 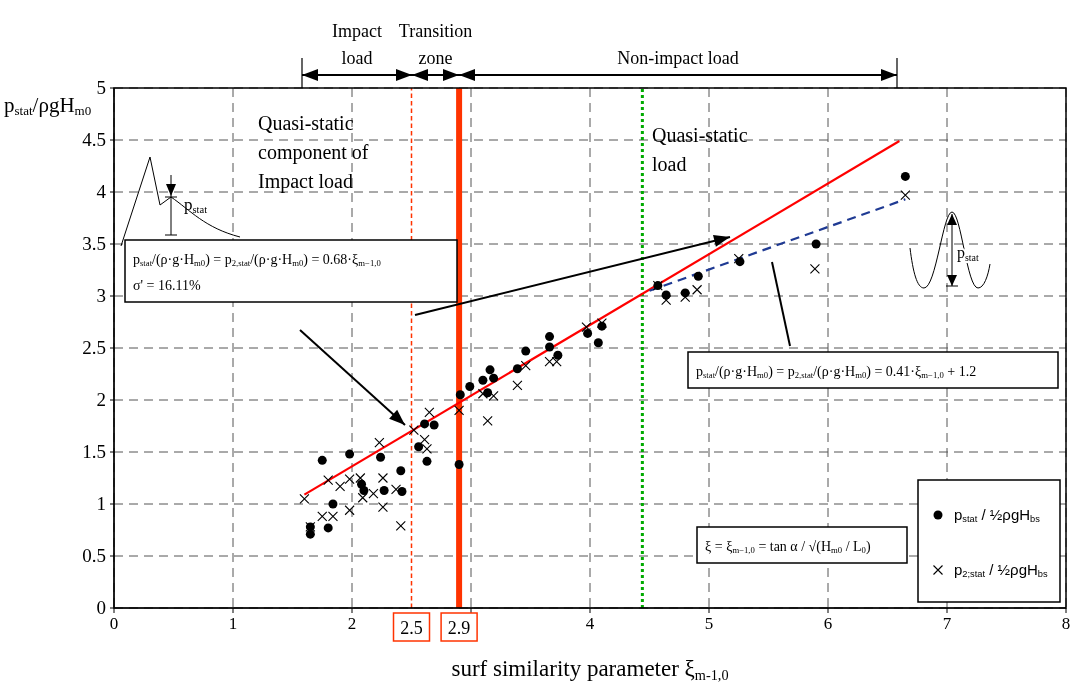 I want to click on y-tick-label: 0.5, so click(x=94, y=555).